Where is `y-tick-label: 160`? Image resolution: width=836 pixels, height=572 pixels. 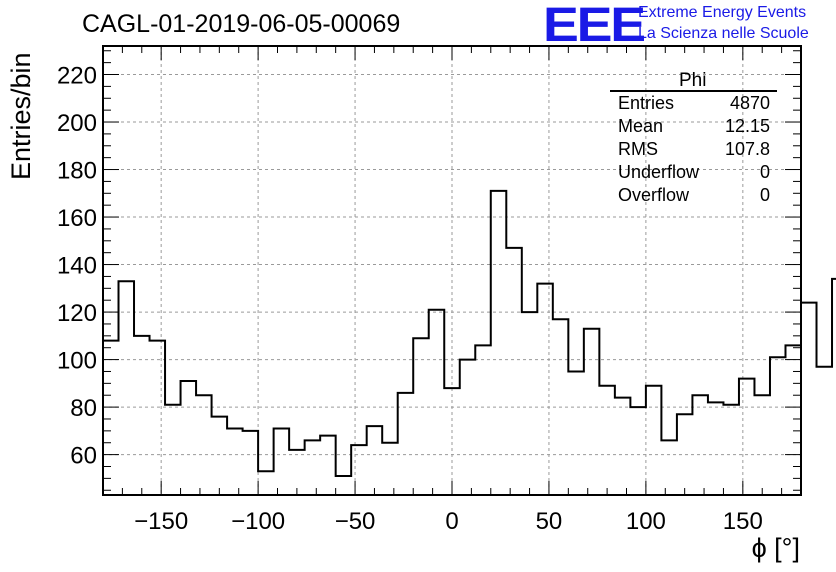 y-tick-label: 160 is located at coordinates (77, 218).